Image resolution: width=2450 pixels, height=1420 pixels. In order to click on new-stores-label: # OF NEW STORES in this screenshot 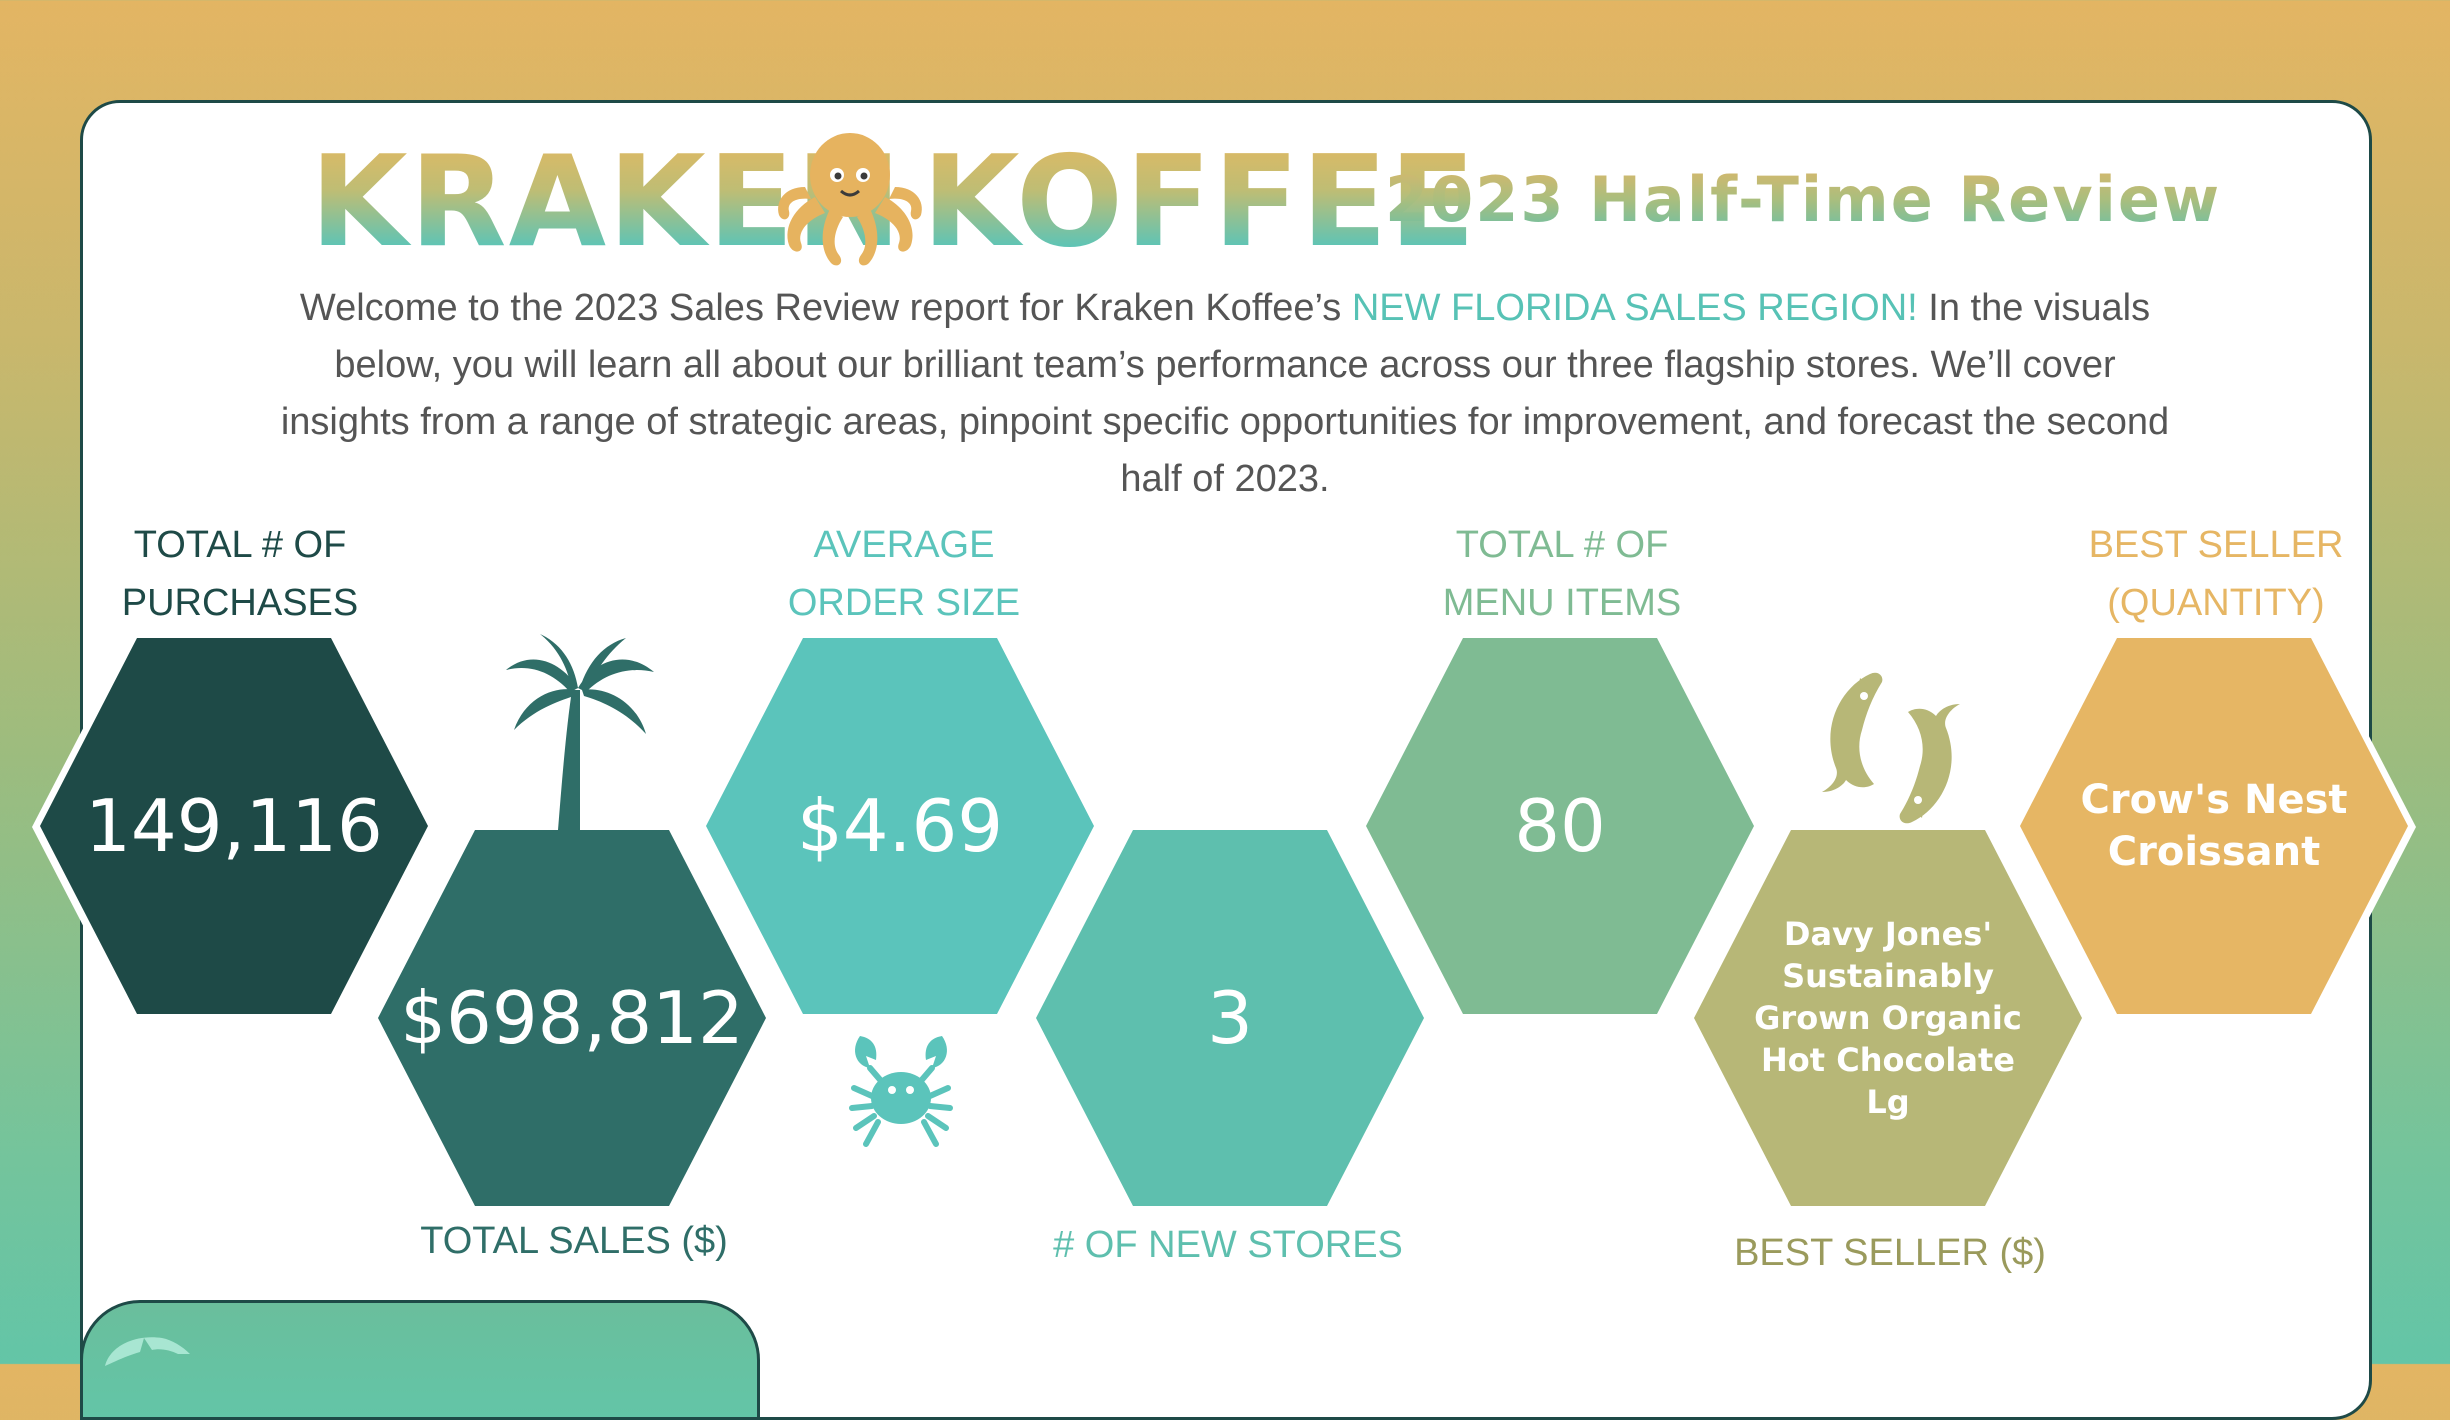, I will do `click(1228, 1245)`.